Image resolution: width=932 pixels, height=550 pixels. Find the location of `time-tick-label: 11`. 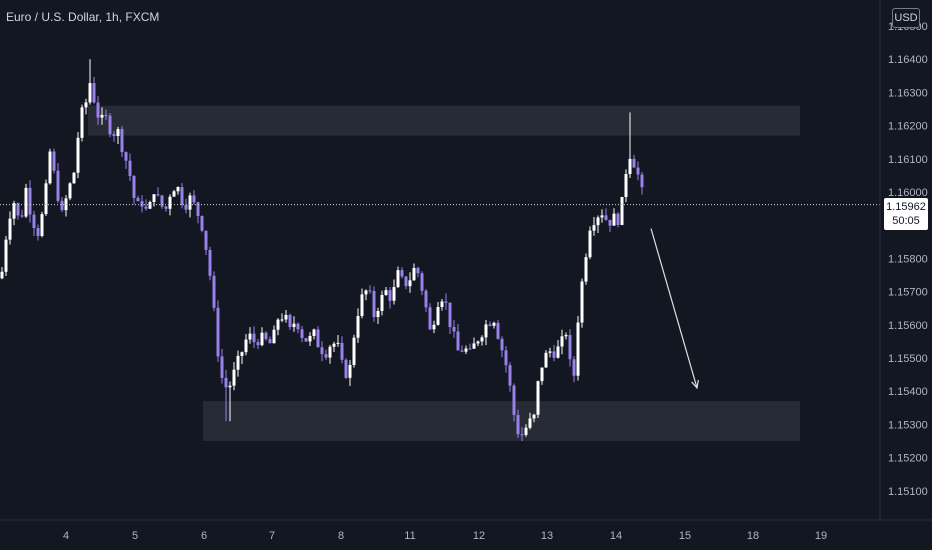

time-tick-label: 11 is located at coordinates (409, 536).